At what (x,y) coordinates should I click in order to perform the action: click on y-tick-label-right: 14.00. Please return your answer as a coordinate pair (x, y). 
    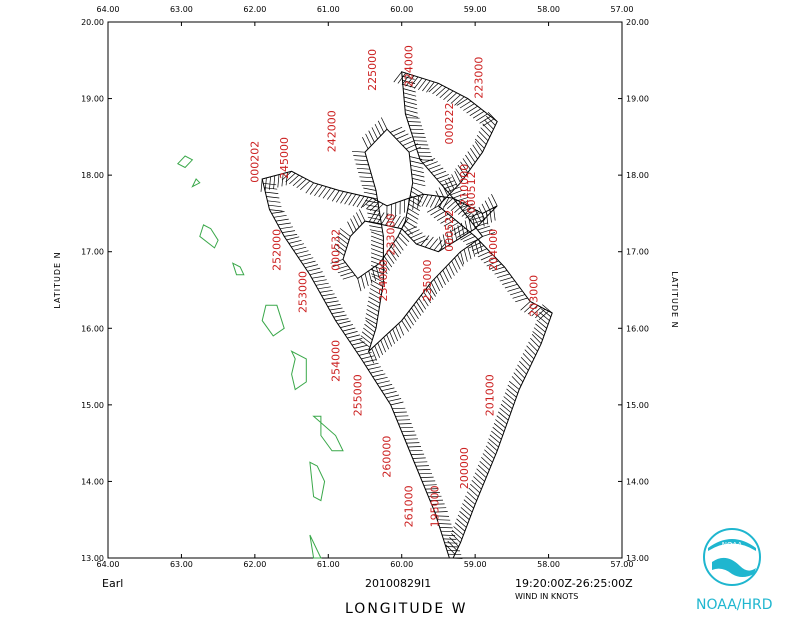
    Looking at the image, I should click on (637, 481).